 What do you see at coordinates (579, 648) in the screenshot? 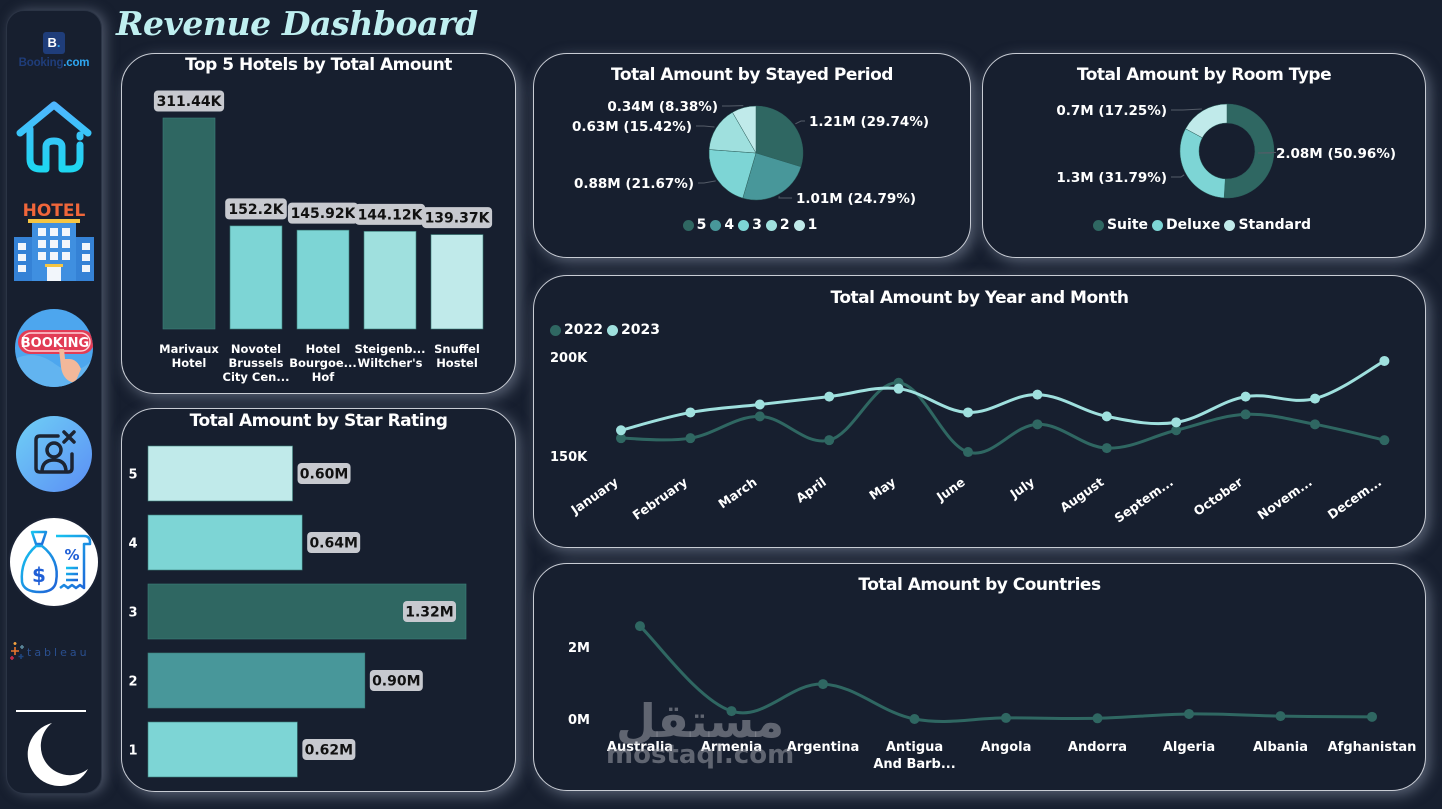
I see `y-tick-label: 2M` at bounding box center [579, 648].